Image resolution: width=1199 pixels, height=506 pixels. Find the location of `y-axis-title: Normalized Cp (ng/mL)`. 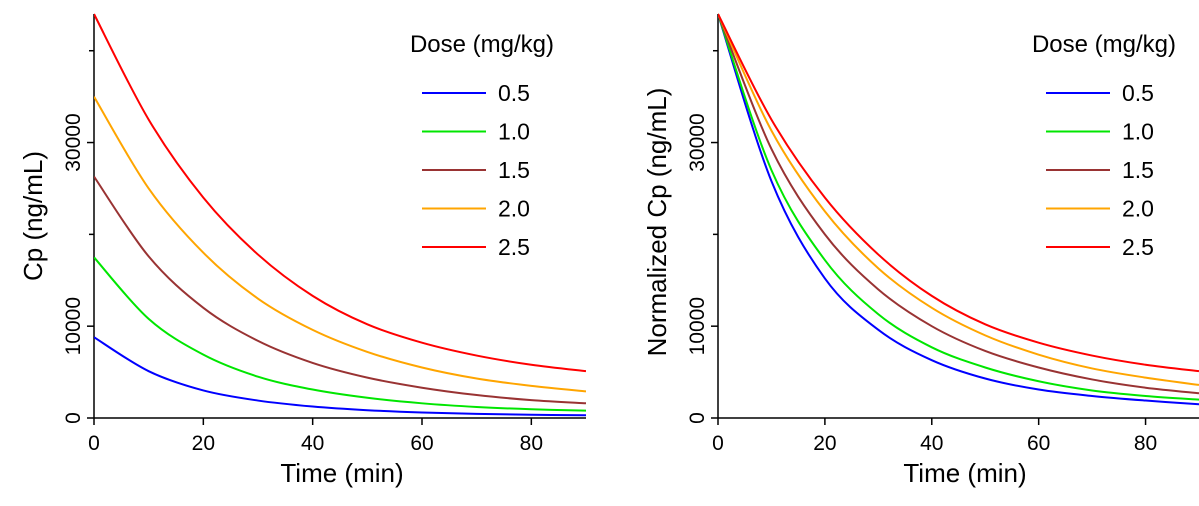

y-axis-title: Normalized Cp (ng/mL) is located at coordinates (657, 222).